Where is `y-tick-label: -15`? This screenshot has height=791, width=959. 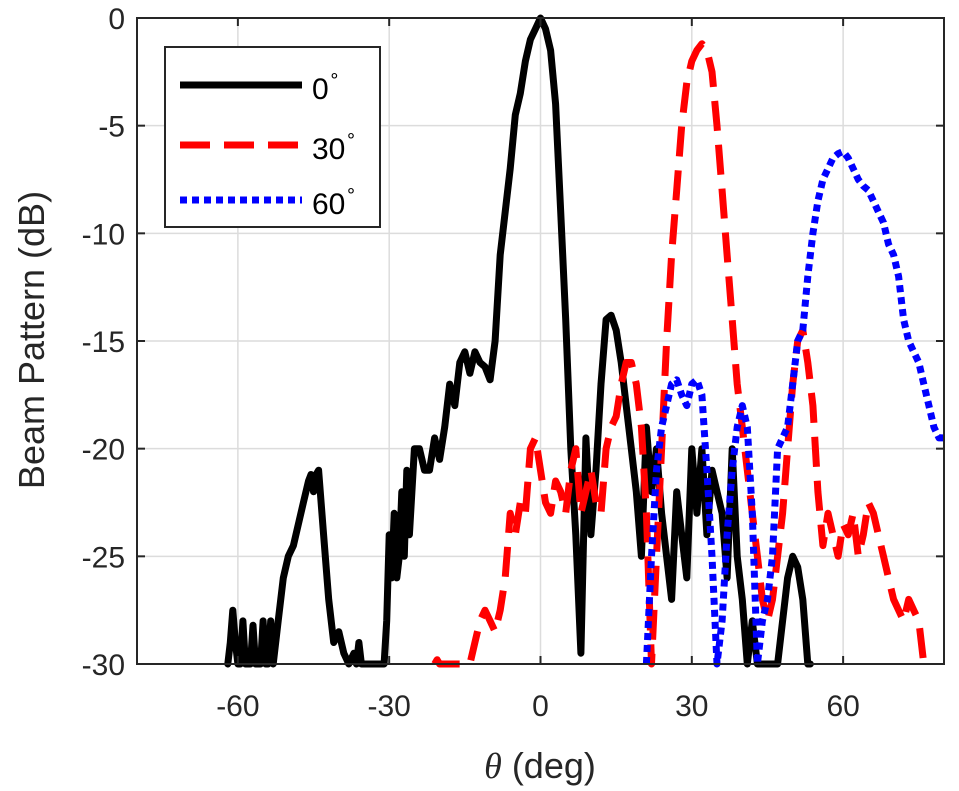 y-tick-label: -15 is located at coordinates (103, 342).